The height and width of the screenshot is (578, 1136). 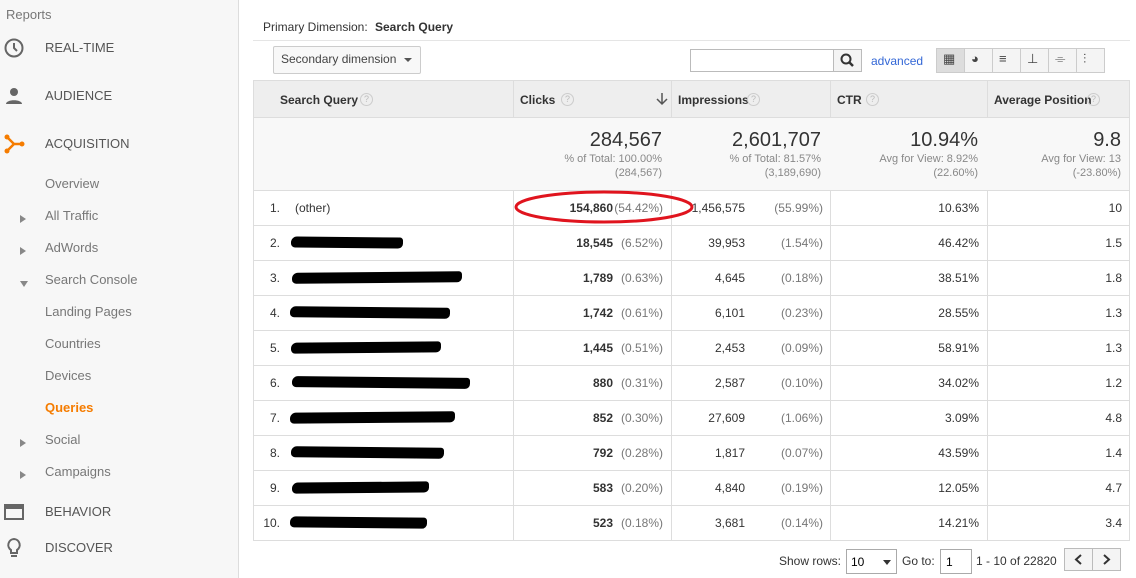 I want to click on prev-button-svg, so click(x=1078, y=559).